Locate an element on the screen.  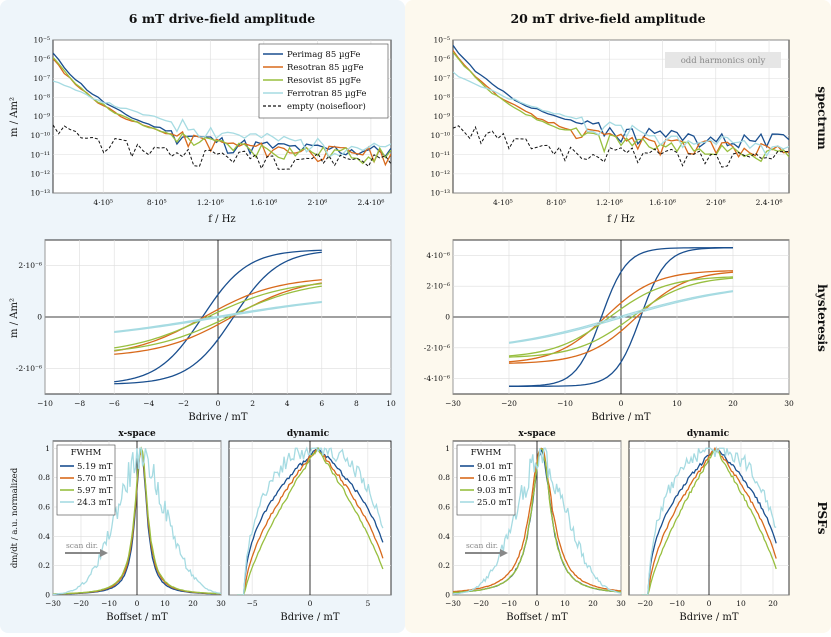
fwhm-right-2: 9.03 mT is located at coordinates (495, 491).